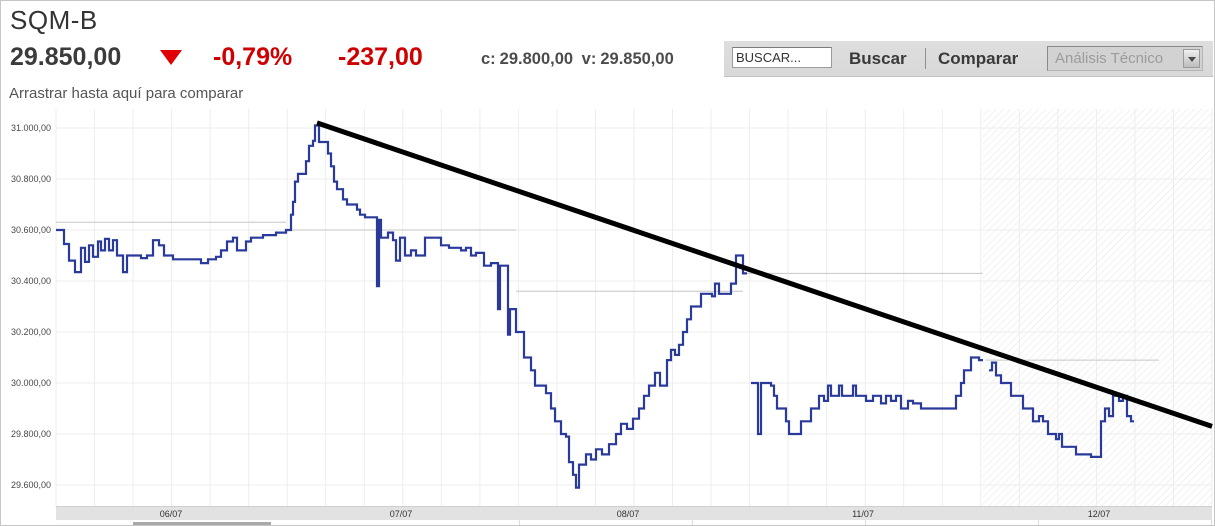  Describe the element at coordinates (637, 59) in the screenshot. I see `ask-value: 29.850,00` at that location.